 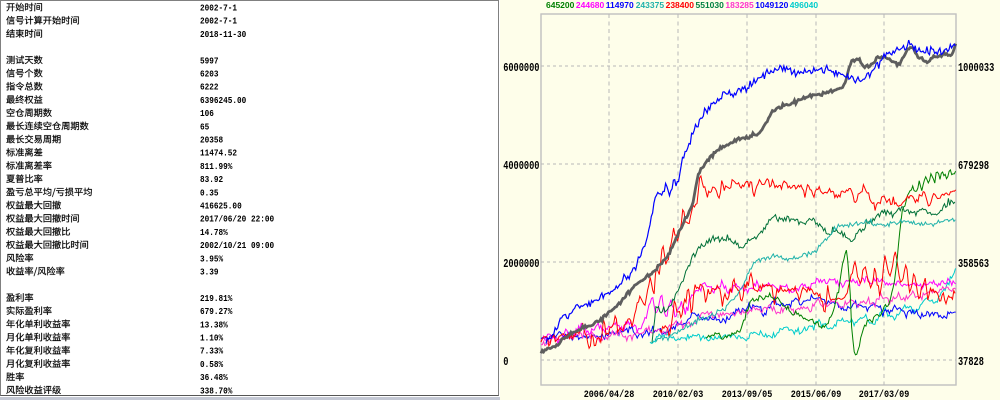 I want to click on svg-text: 6222, so click(x=209, y=87).